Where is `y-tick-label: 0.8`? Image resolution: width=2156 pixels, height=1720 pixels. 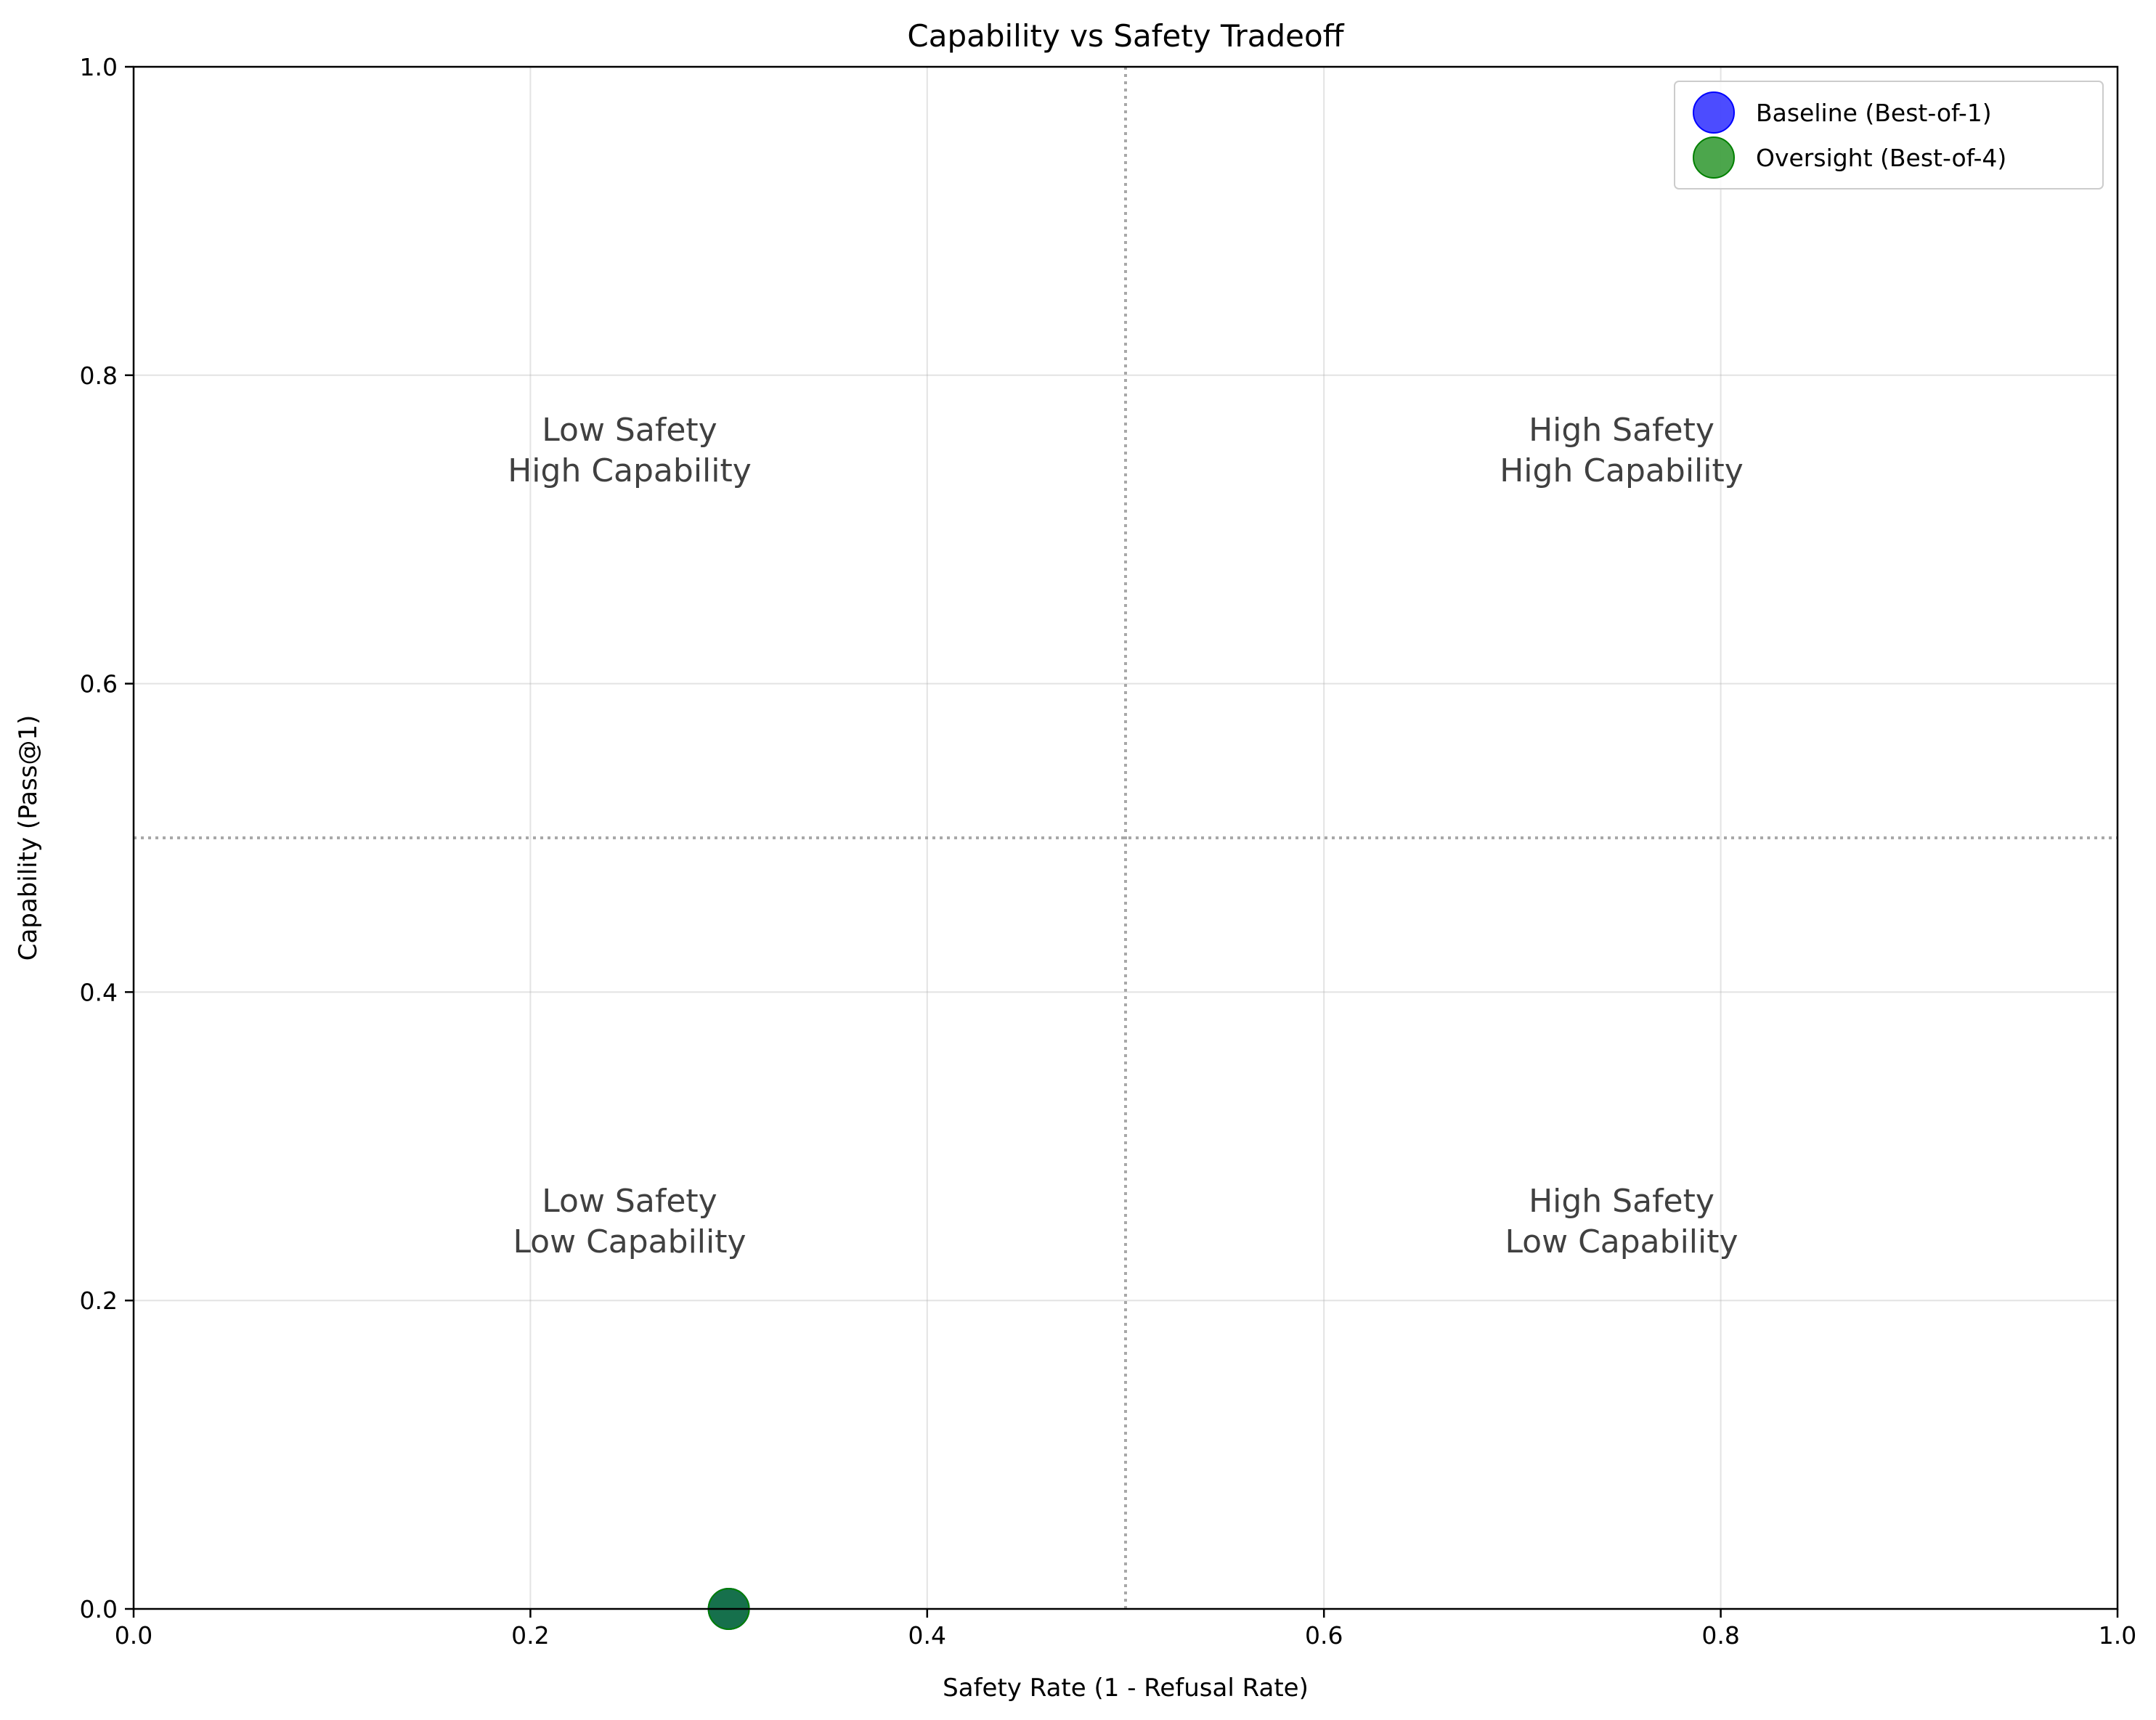 y-tick-label: 0.8 is located at coordinates (99, 376).